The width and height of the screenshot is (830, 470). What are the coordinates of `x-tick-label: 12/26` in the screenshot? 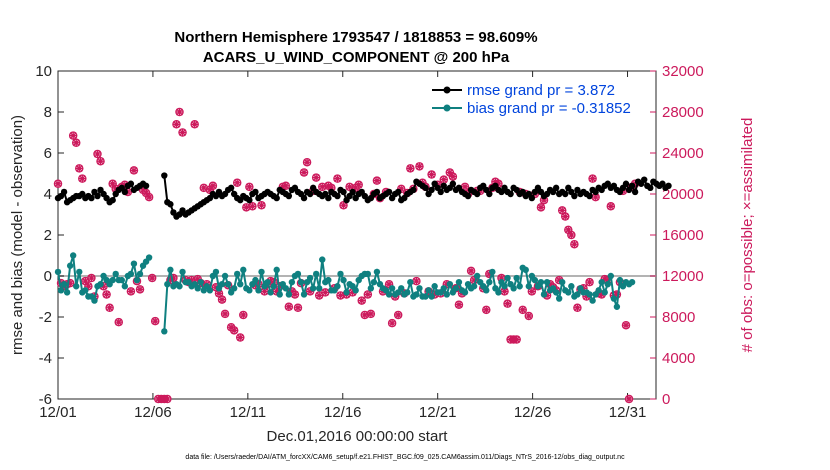 It's located at (533, 412).